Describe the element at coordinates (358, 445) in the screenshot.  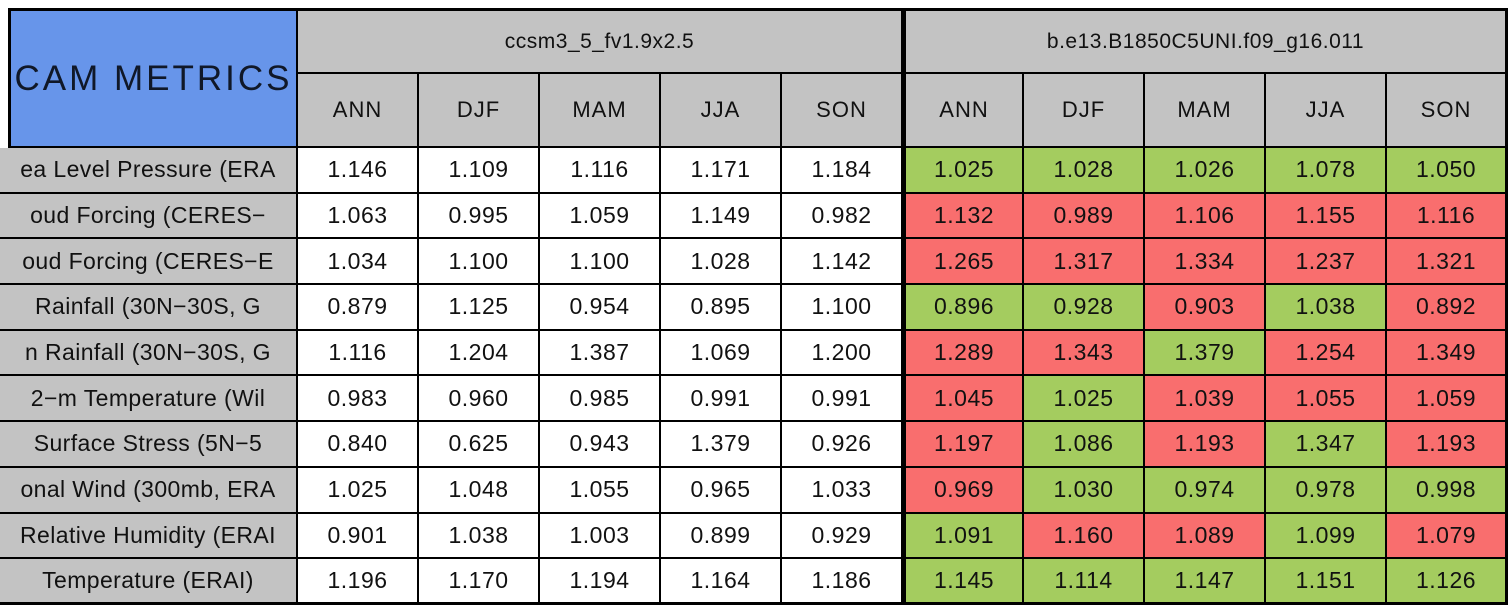
I see `metric-value-cell: 0.840` at that location.